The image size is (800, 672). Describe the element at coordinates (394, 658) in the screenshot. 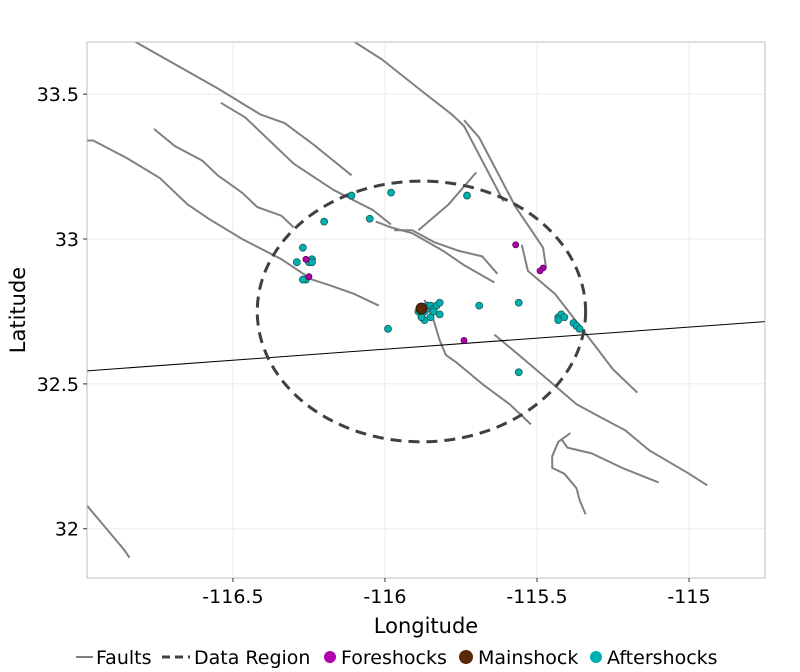

I see `legend-foreshocks-label: Foreshocks` at that location.